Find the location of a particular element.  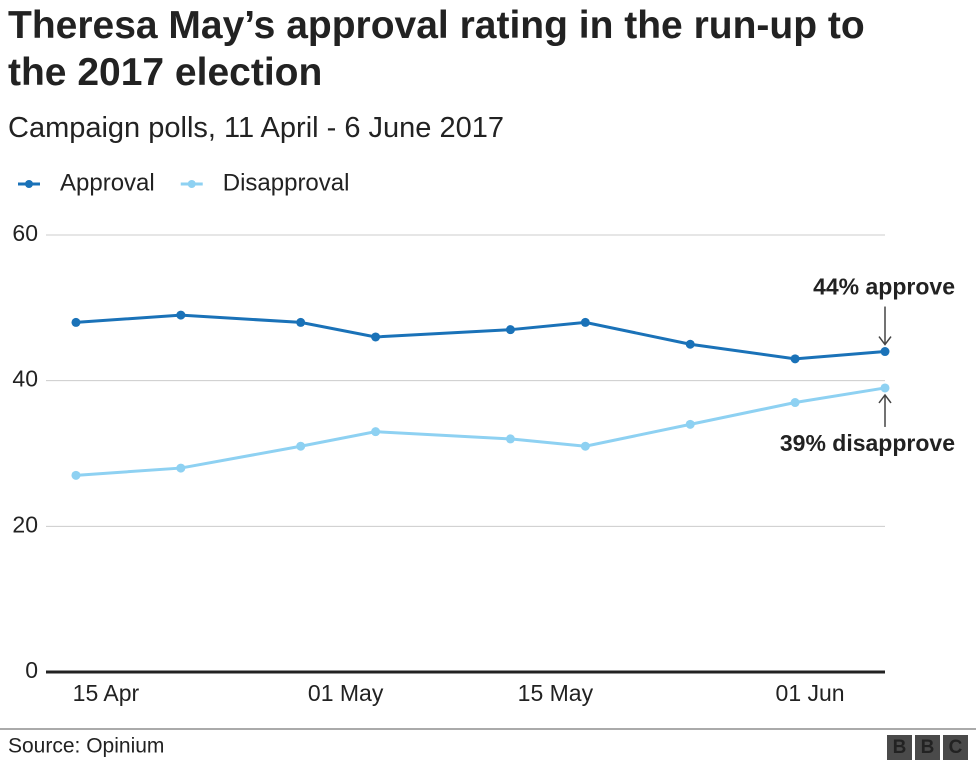

legend-item: Approval is located at coordinates (86, 182).